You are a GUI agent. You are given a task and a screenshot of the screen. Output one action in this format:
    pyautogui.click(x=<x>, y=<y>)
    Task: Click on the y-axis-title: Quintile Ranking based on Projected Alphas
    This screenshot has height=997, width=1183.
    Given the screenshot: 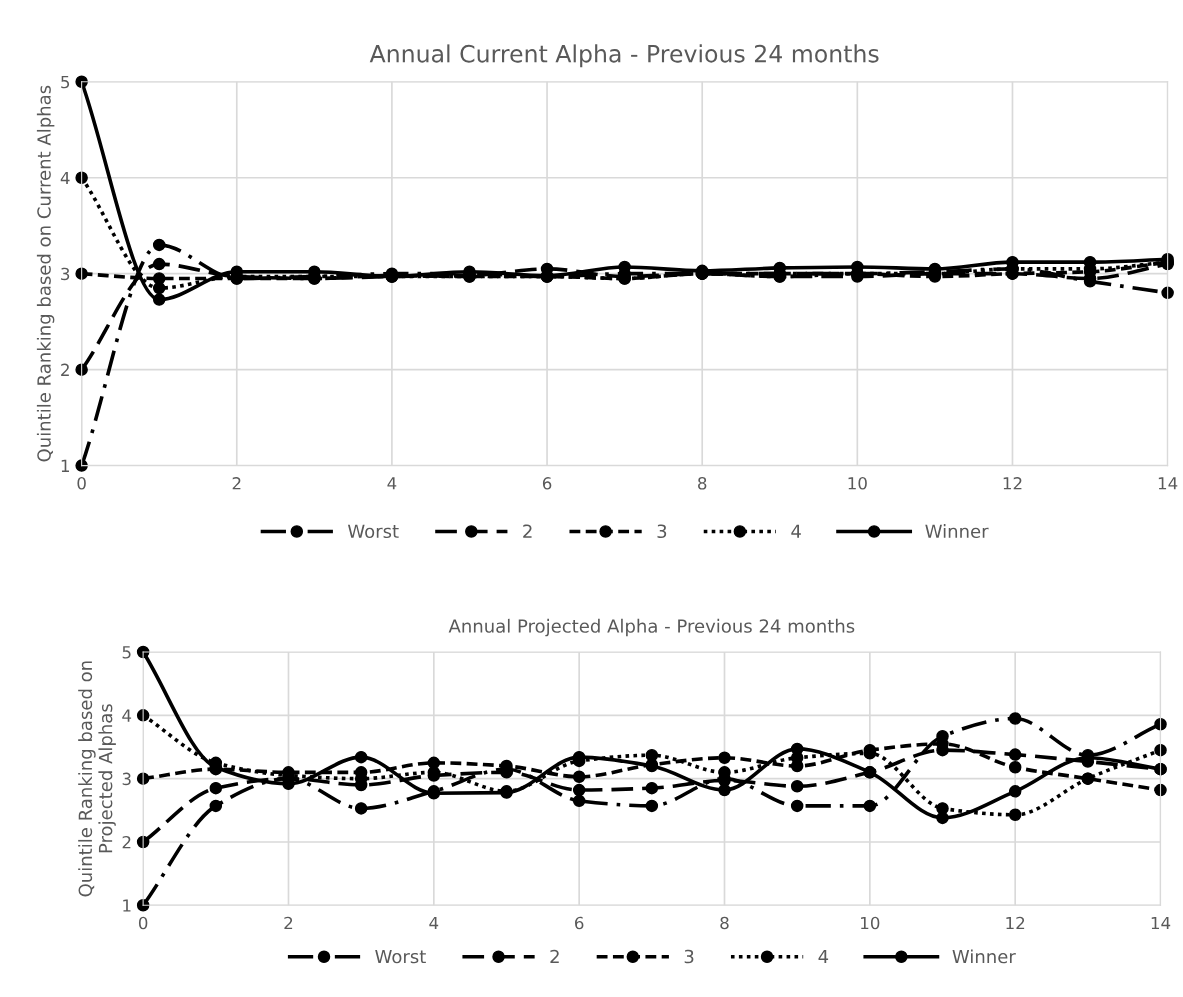 What is the action you would take?
    pyautogui.click(x=97, y=779)
    